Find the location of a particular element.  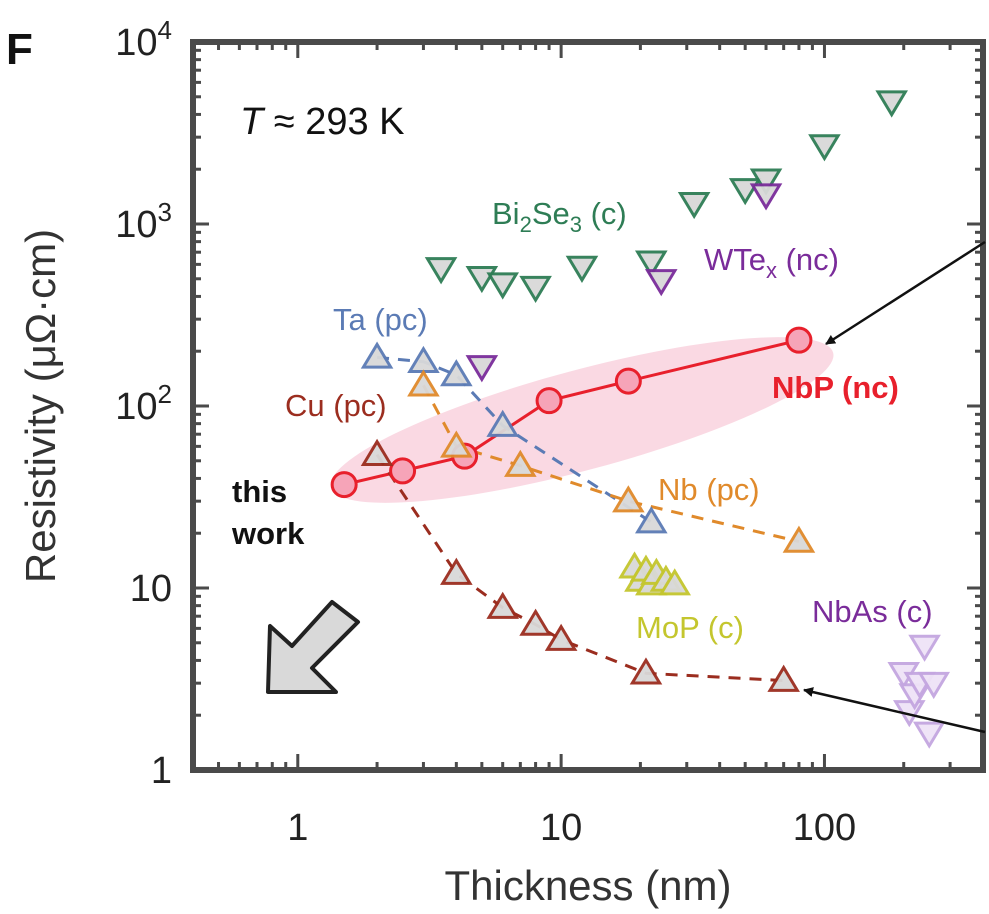

x-tick-label: 1 is located at coordinates (297, 828).